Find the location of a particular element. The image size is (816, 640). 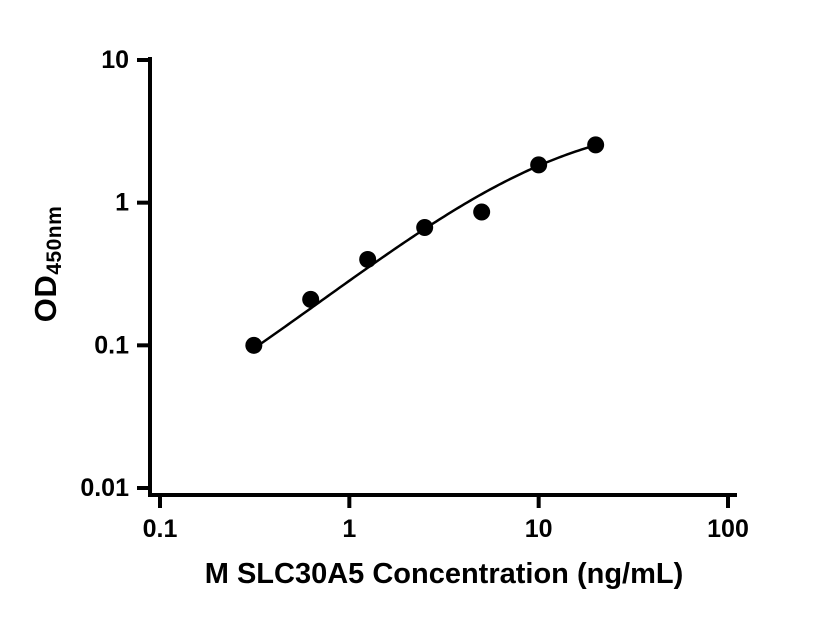

x-tick-label: 0.1 is located at coordinates (160, 529).